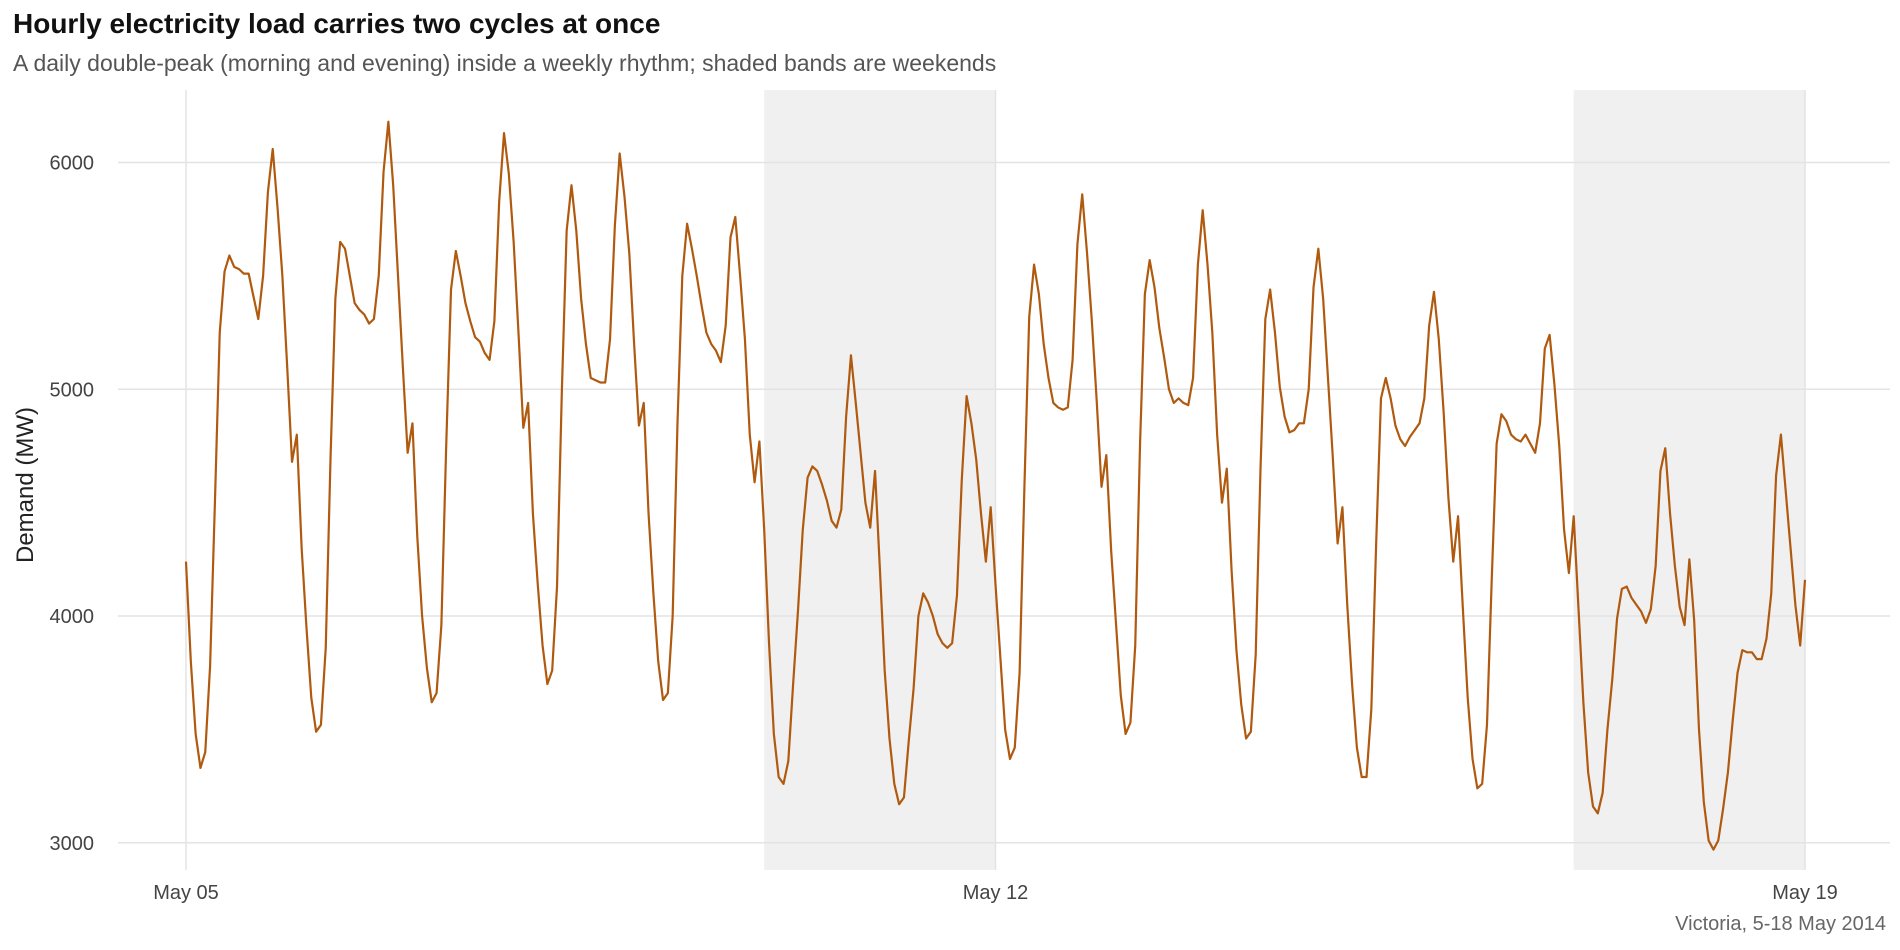 This screenshot has width=1900, height=950. I want to click on y-axis-title: Demand (MW), so click(25, 485).